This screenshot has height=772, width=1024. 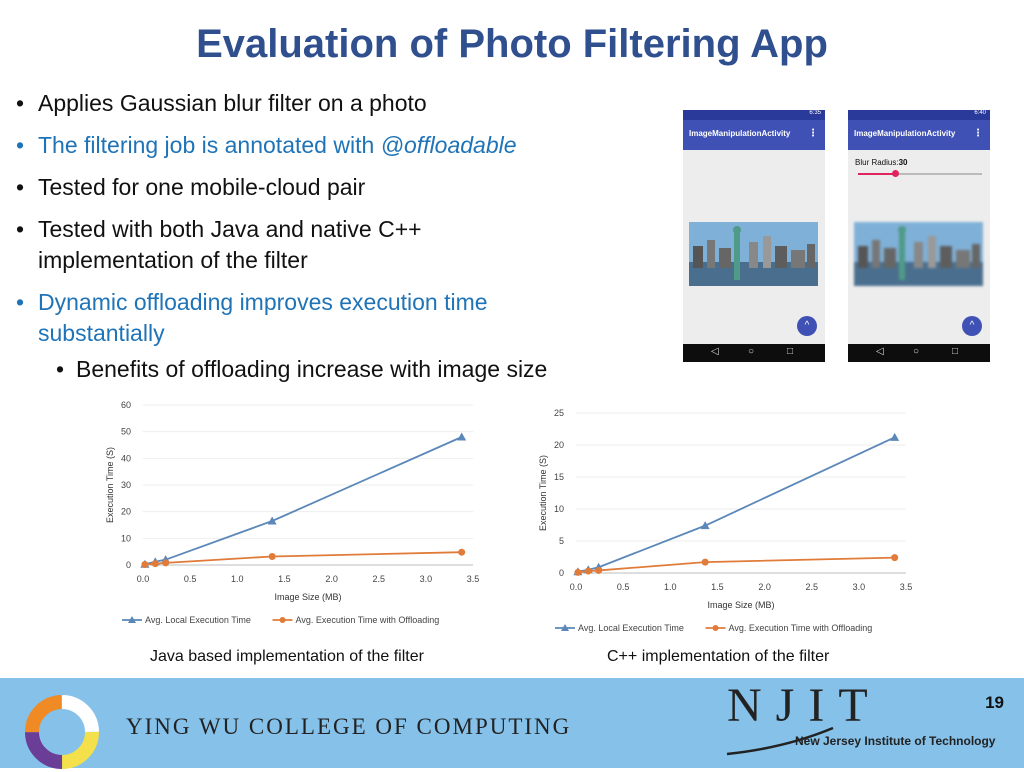 What do you see at coordinates (920, 173) in the screenshot?
I see `blur-radius-slider` at bounding box center [920, 173].